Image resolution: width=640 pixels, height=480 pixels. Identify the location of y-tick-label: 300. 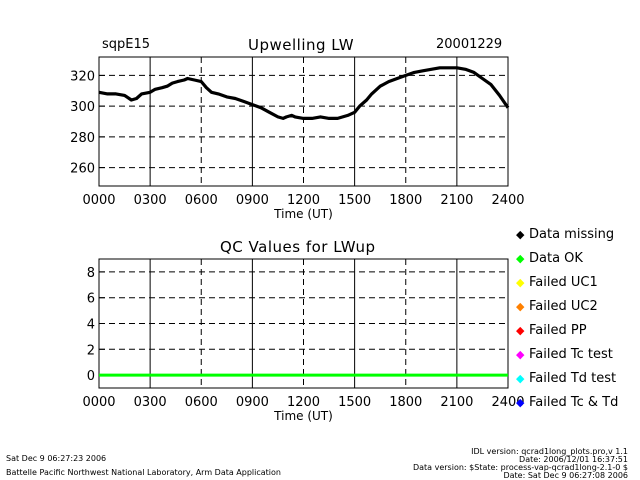
(82, 107).